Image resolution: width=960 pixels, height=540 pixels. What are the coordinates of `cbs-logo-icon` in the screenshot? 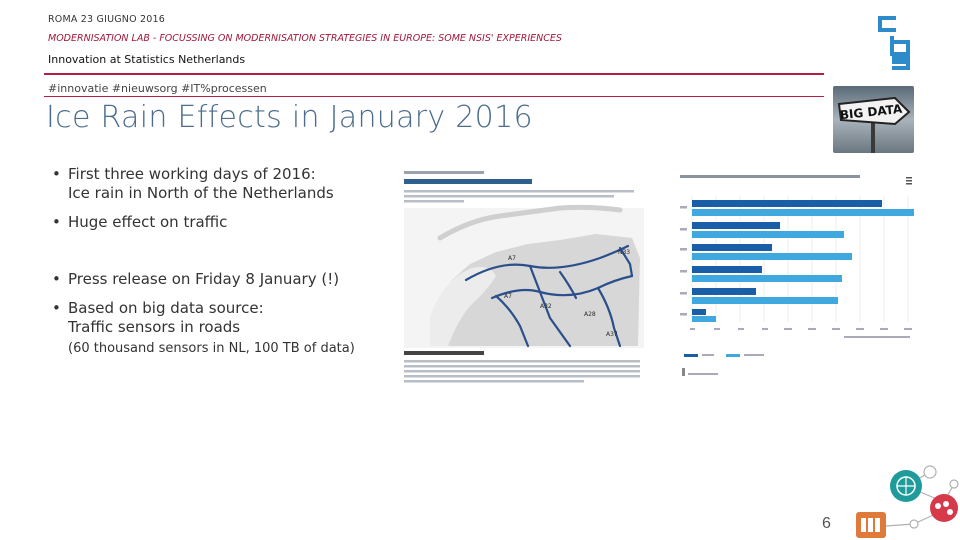 It's located at (894, 43).